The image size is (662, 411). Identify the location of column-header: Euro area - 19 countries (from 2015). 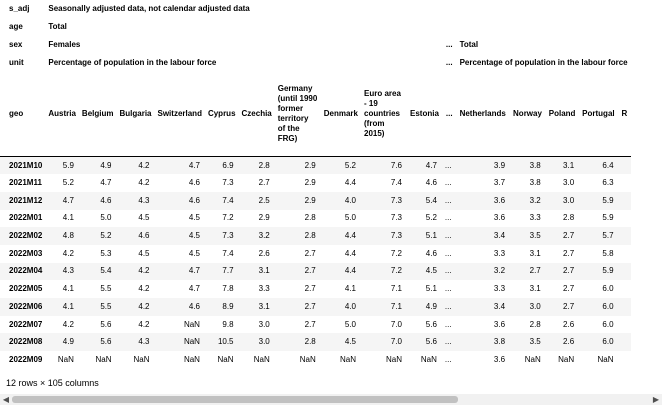
(382, 113).